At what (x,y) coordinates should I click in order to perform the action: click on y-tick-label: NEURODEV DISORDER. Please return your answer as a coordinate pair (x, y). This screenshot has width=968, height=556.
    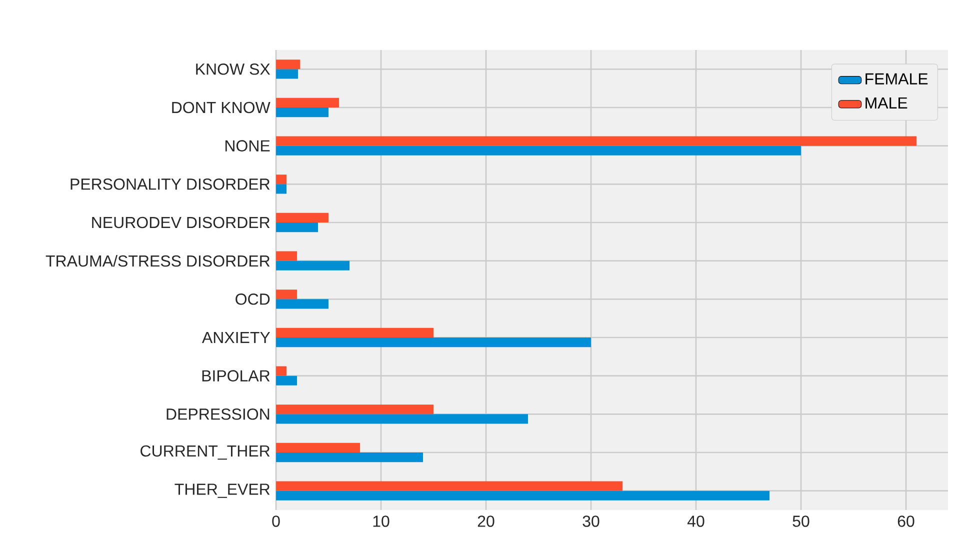
    Looking at the image, I should click on (181, 222).